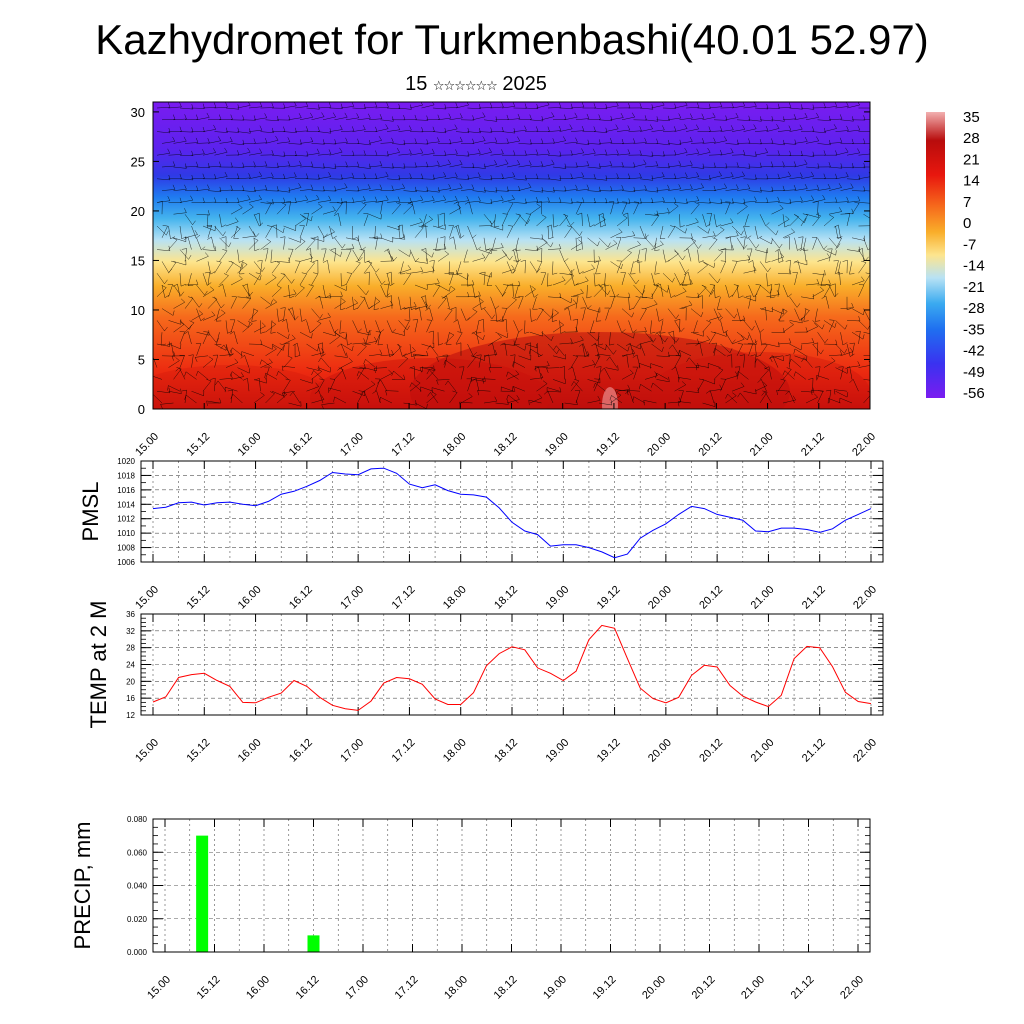 The height and width of the screenshot is (1024, 1024). Describe the element at coordinates (762, 445) in the screenshot. I see `x-tick-label: 21.00` at that location.